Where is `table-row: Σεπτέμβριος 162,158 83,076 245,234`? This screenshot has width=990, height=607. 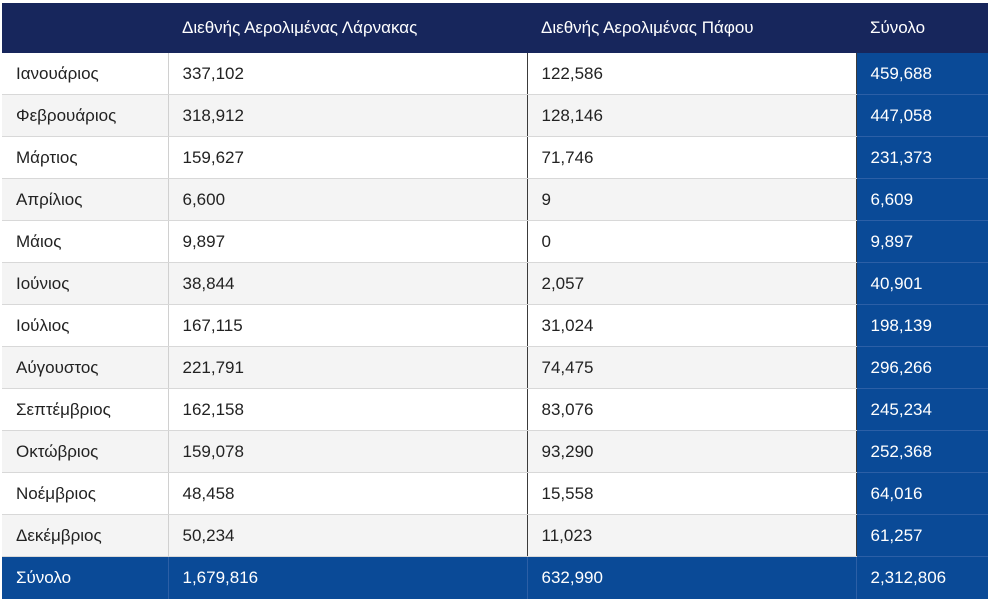 table-row: Σεπτέμβριος 162,158 83,076 245,234 is located at coordinates (495, 409).